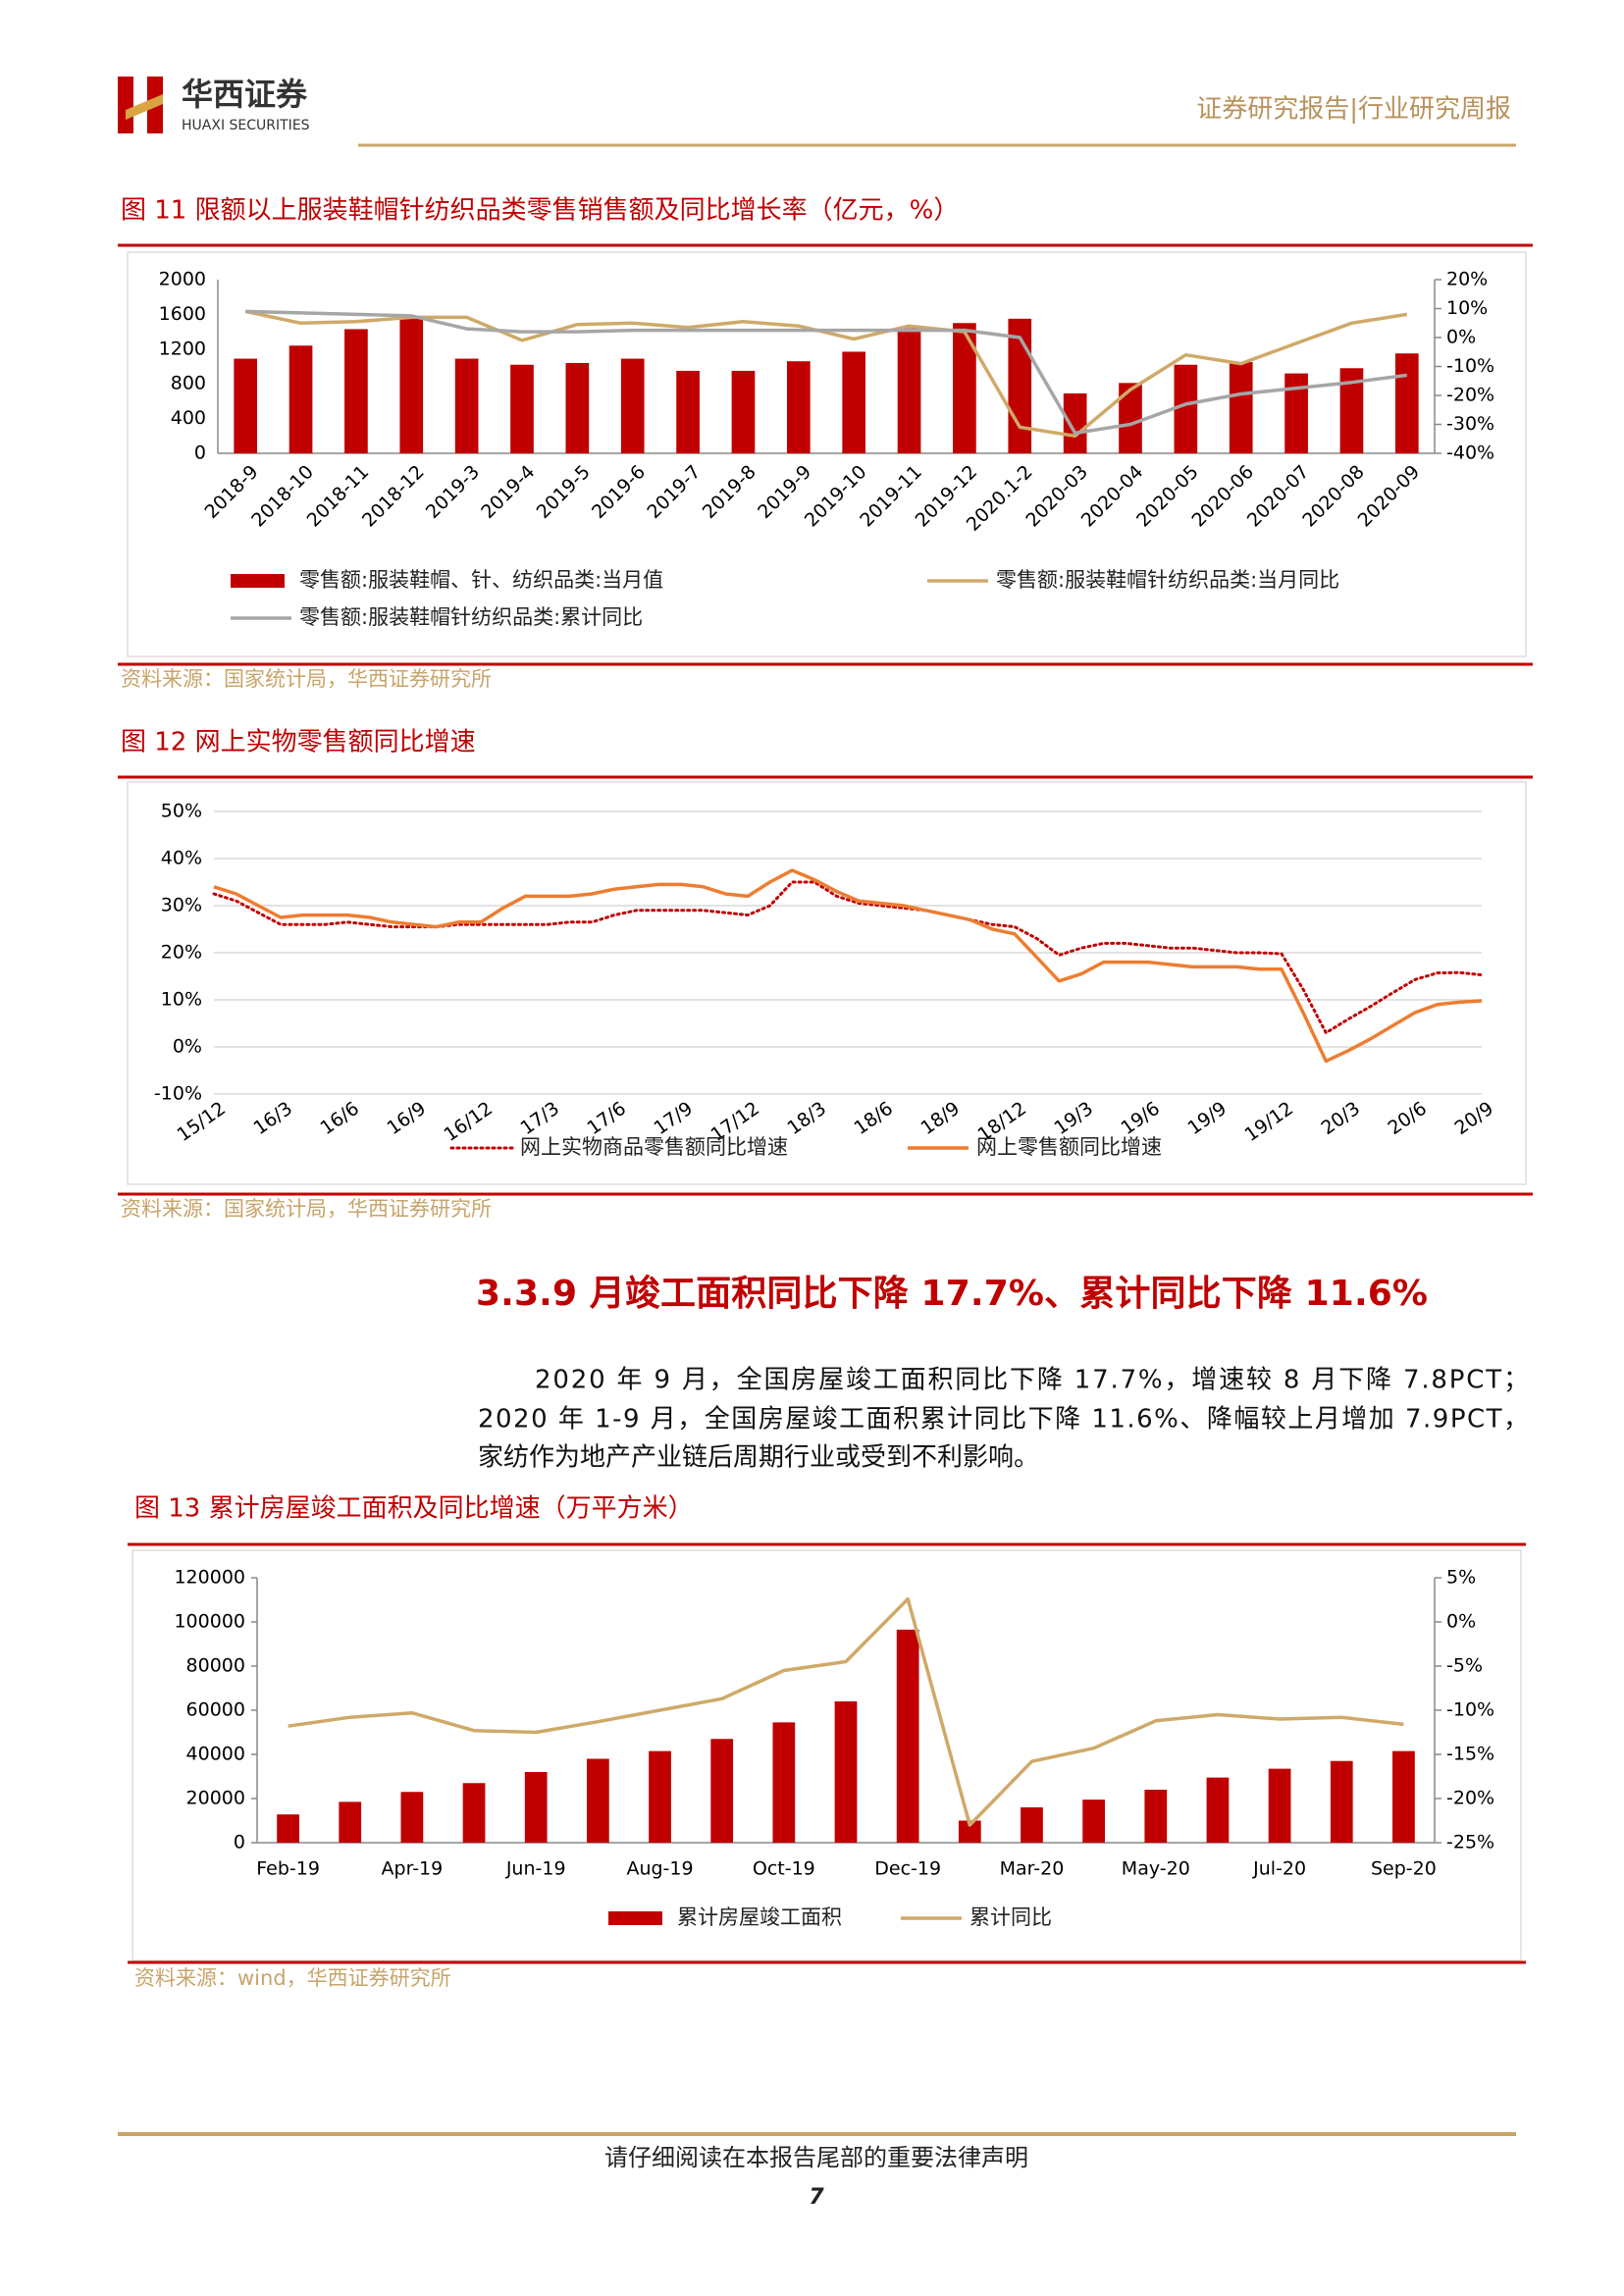  Describe the element at coordinates (413, 1869) in the screenshot. I see `x-tick-label: Apr-19` at that location.